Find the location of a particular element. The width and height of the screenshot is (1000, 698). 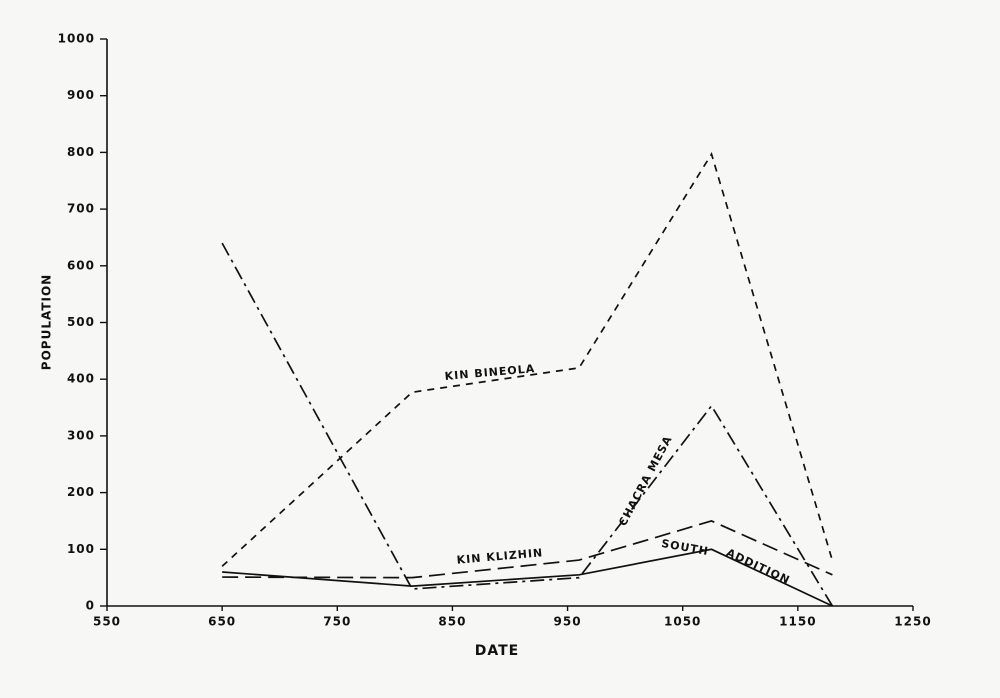

y-tick-label: 500 is located at coordinates (81, 322).